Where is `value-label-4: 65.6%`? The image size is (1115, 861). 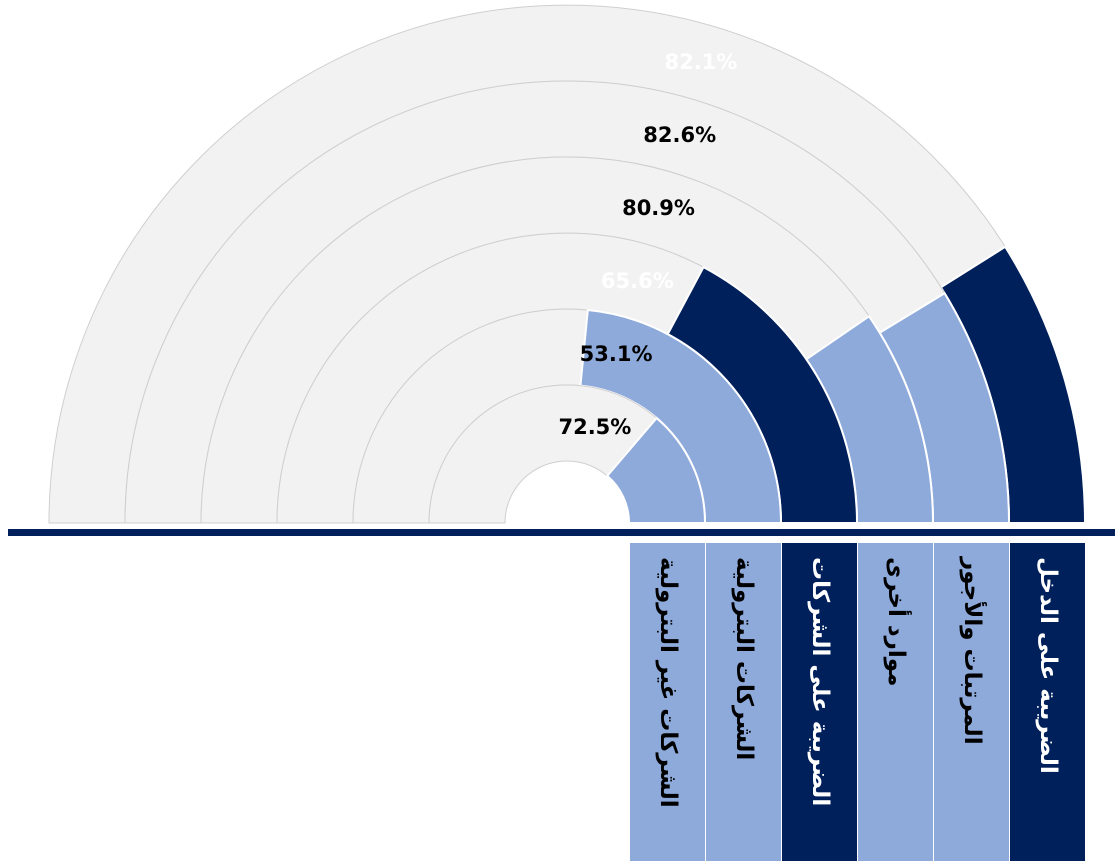 value-label-4: 65.6% is located at coordinates (637, 281).